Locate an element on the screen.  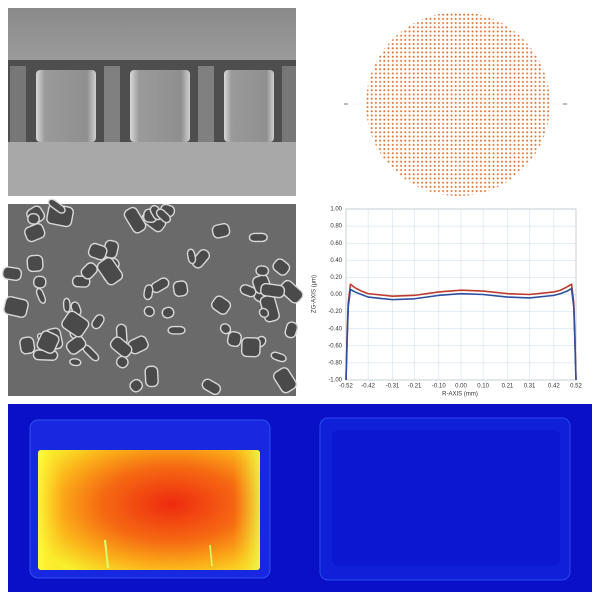
x-tick-label: 0.31 is located at coordinates (530, 387).